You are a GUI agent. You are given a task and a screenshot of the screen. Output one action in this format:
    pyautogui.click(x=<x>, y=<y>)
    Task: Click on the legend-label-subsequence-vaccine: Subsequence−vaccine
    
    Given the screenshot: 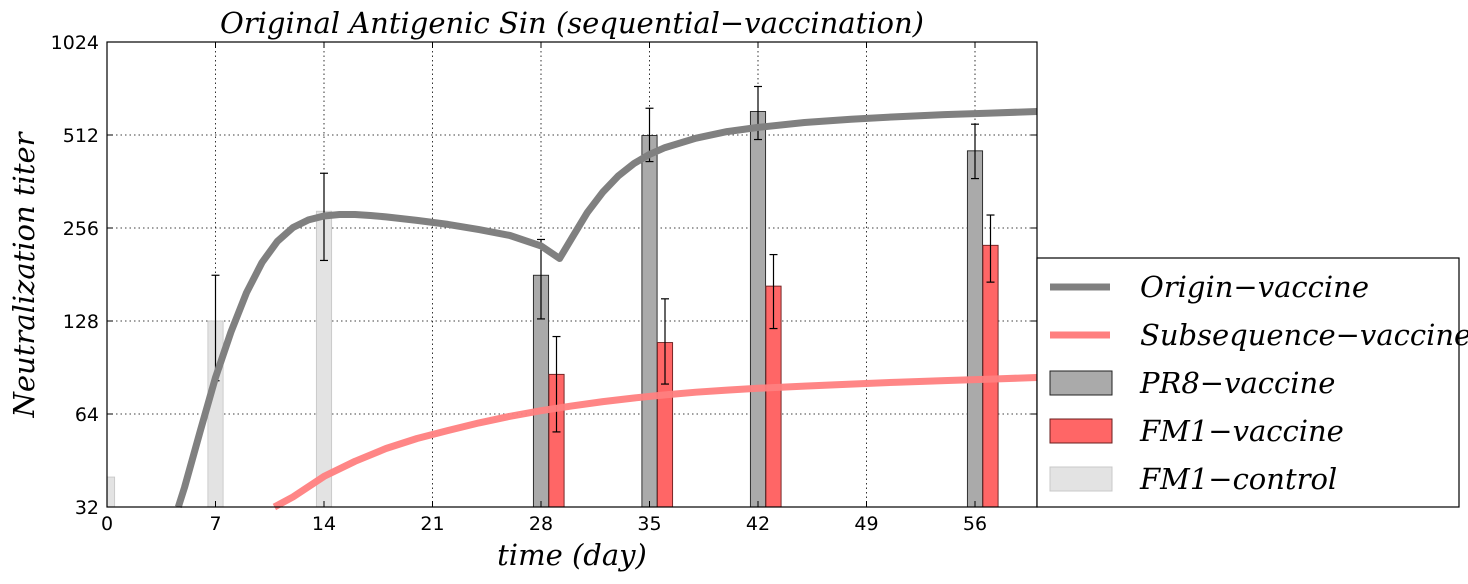 What is the action you would take?
    pyautogui.click(x=1304, y=335)
    